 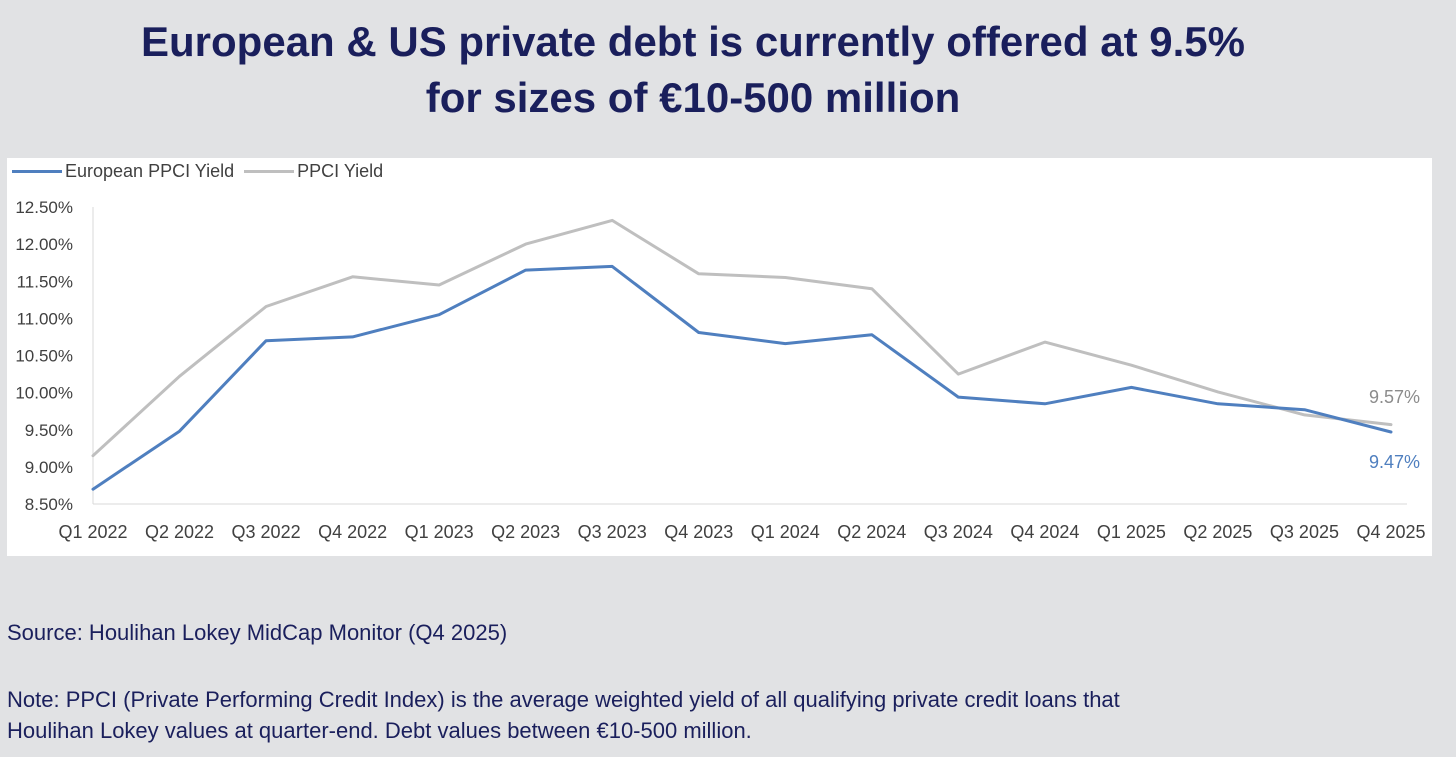 I want to click on legend-swatch-european, so click(x=37, y=171).